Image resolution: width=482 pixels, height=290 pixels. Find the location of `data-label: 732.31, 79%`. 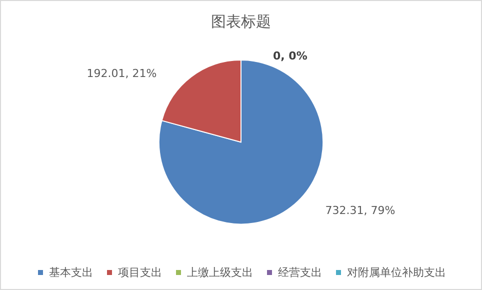

data-label: 732.31, 79% is located at coordinates (360, 211).